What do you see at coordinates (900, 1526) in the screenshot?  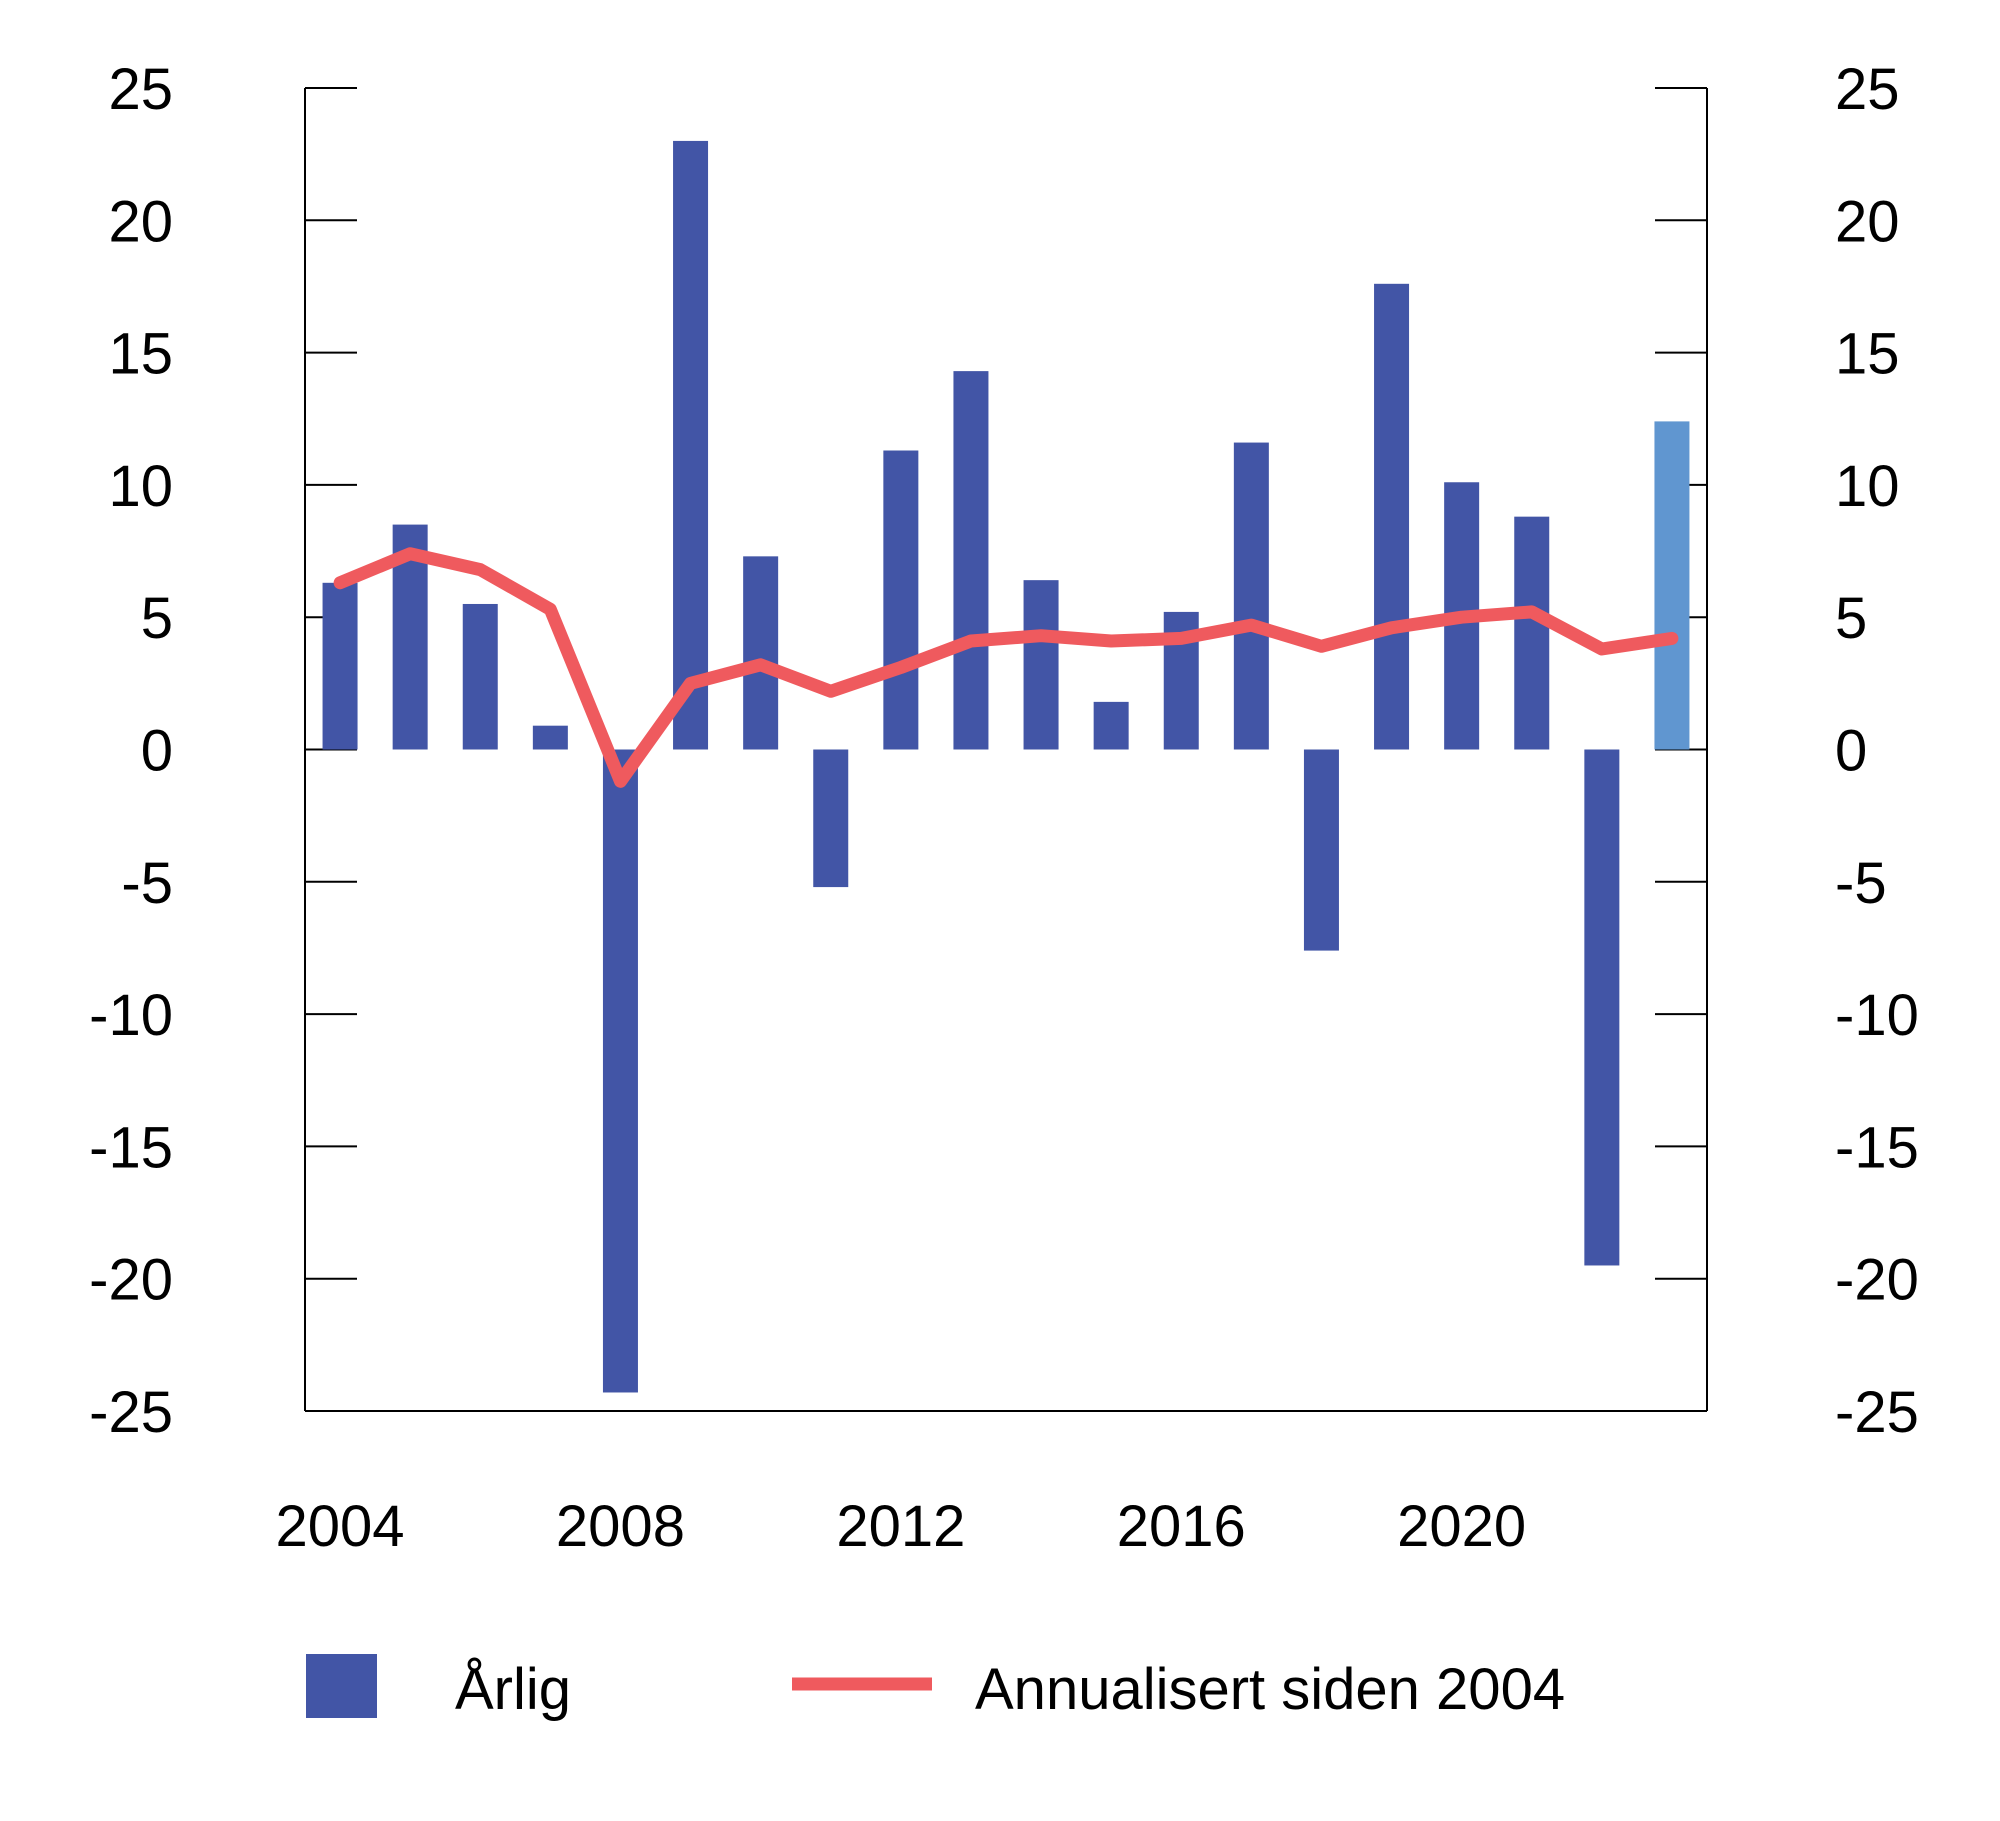 I see `x-tick-label: 2012` at bounding box center [900, 1526].